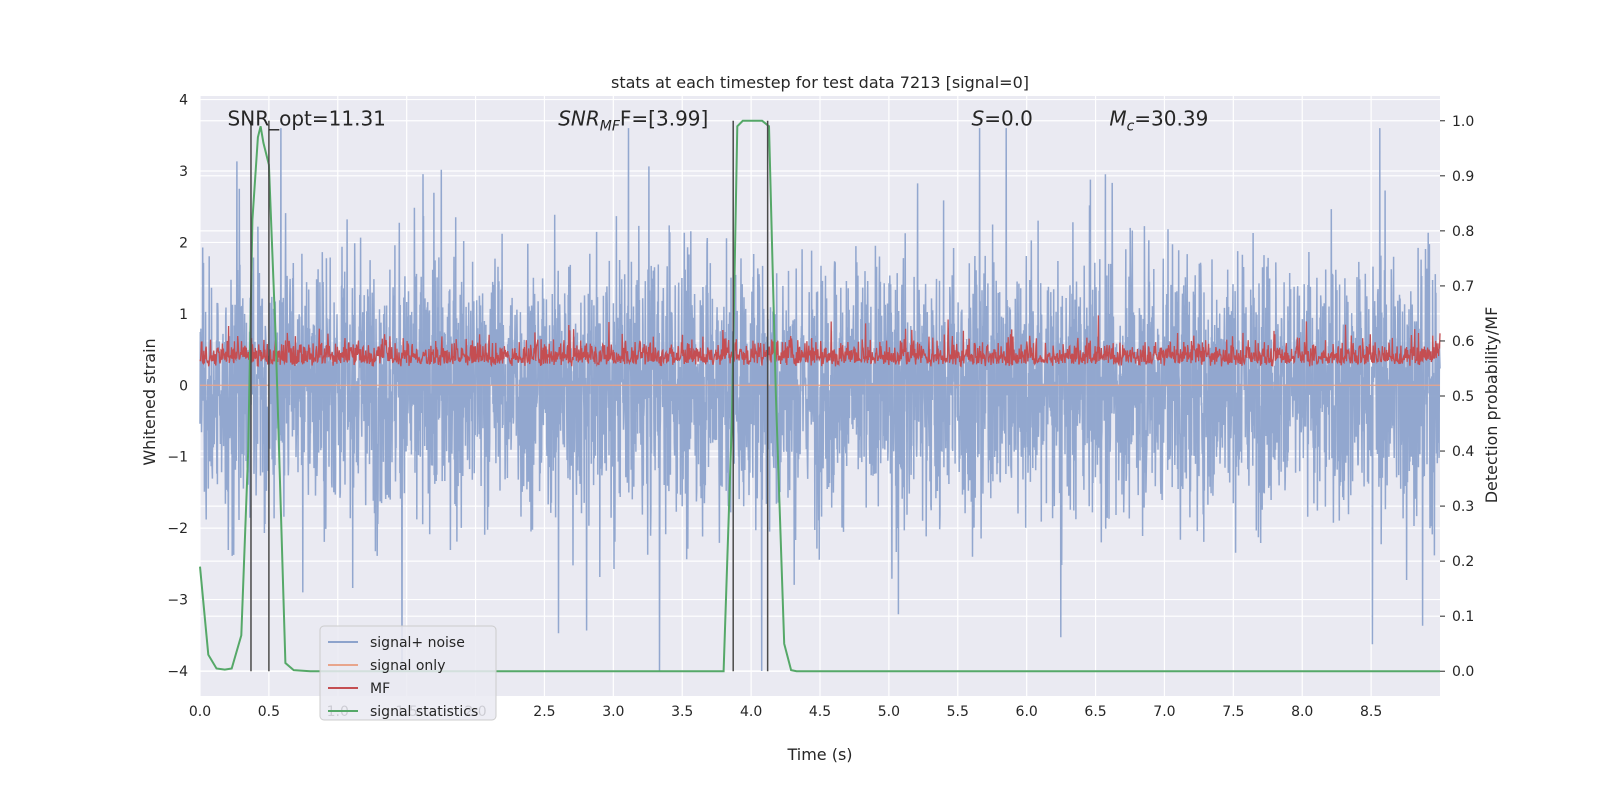  I want to click on x-tick-label: 6.0, so click(1027, 712).